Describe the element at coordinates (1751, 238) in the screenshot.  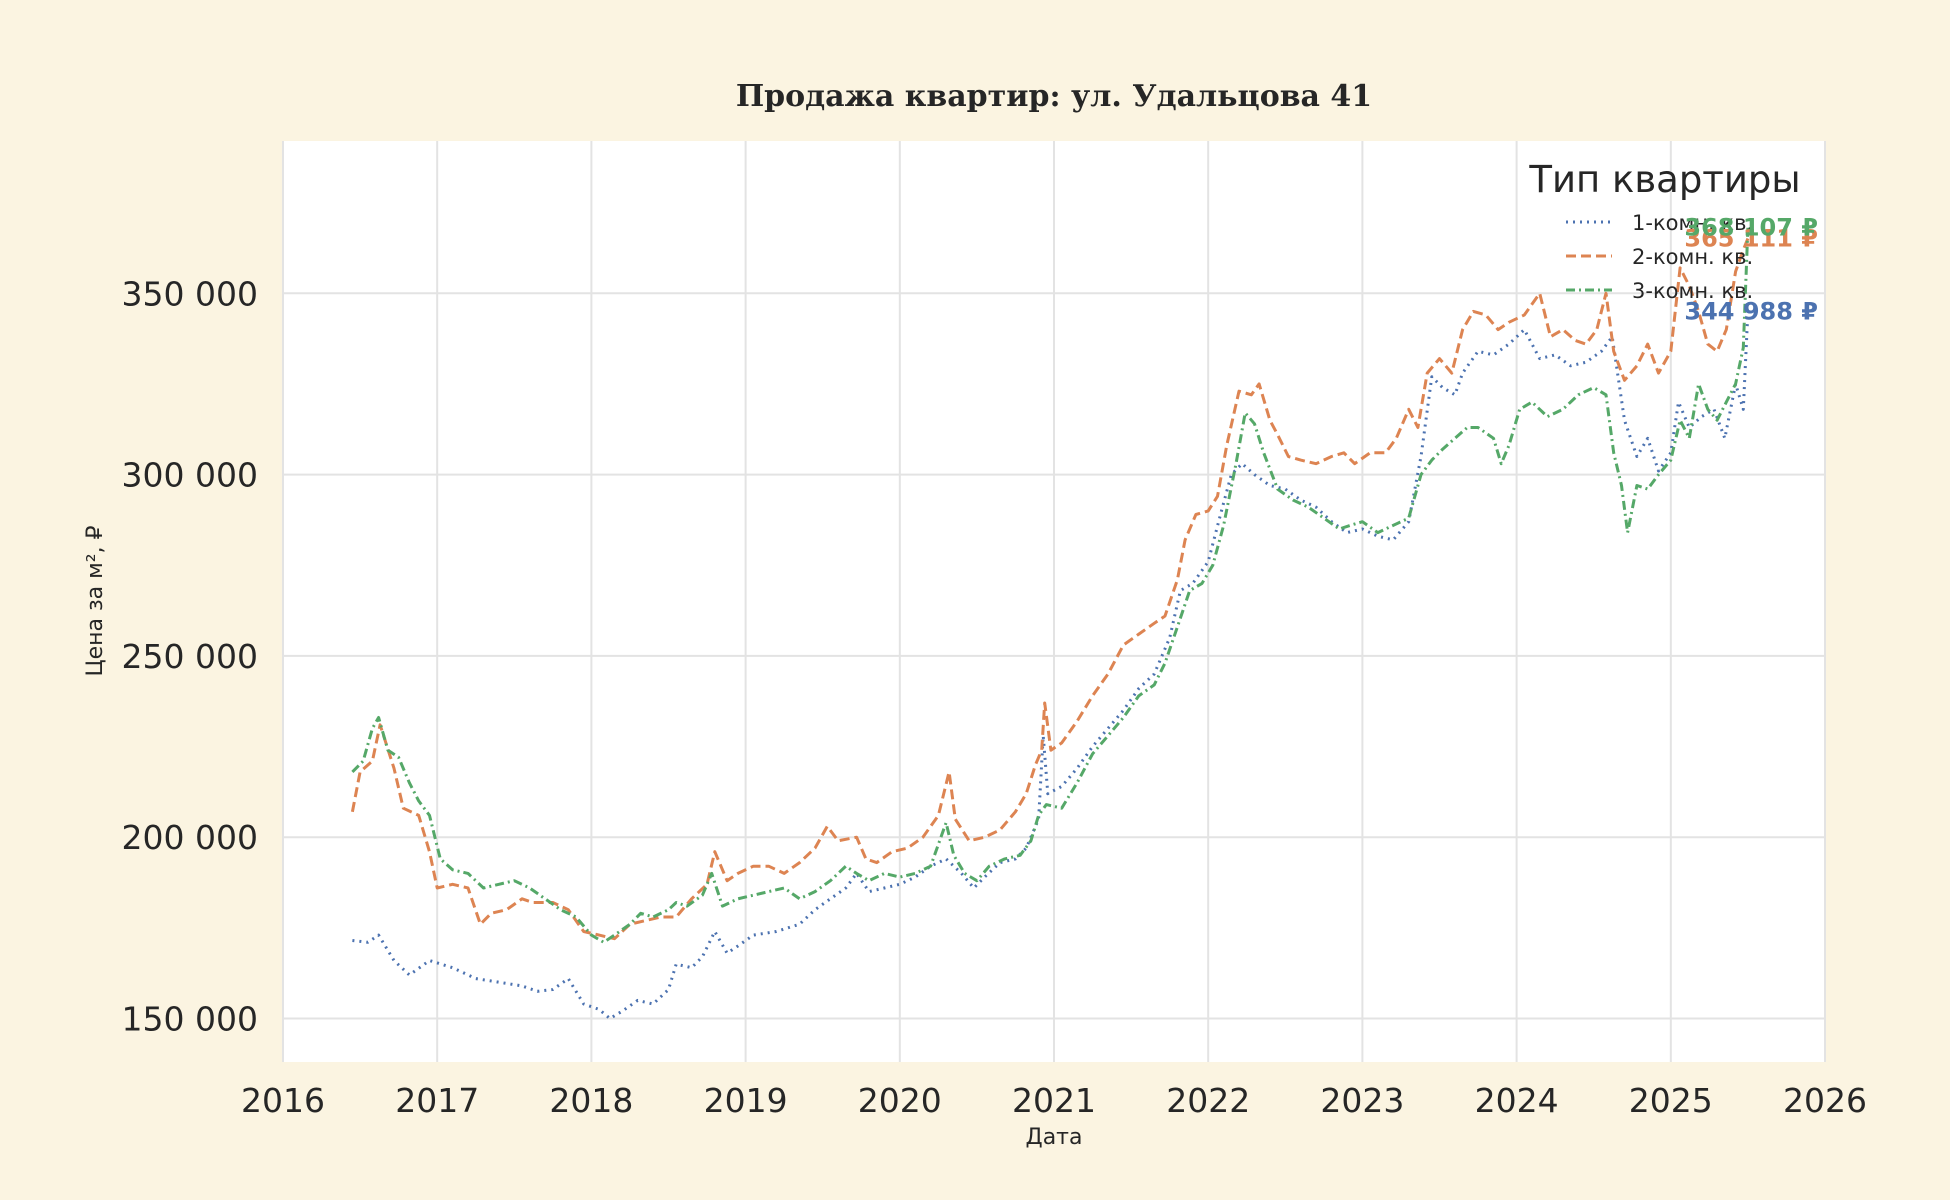
I see `end-value-label-2: 365 111 ₽` at that location.